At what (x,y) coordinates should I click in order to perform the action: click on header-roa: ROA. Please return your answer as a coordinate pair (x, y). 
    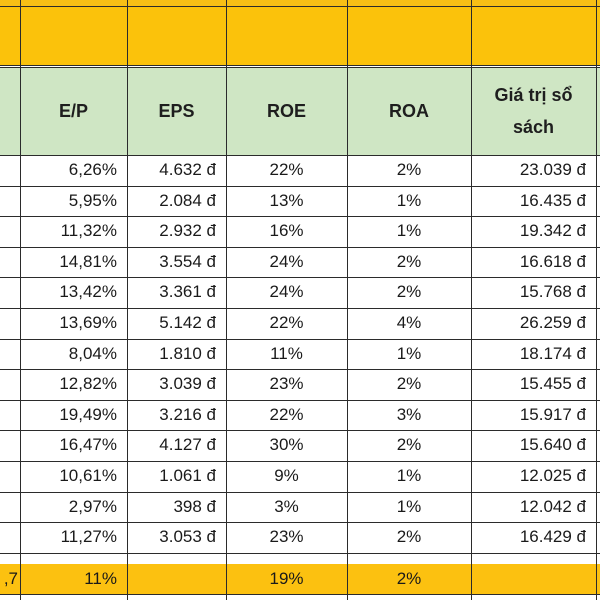
    Looking at the image, I should click on (409, 111).